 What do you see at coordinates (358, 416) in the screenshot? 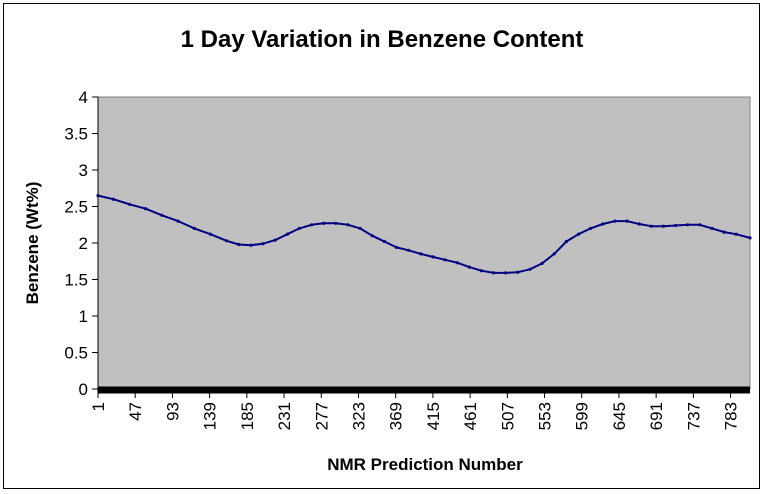
I see `x-tick-label: 323` at bounding box center [358, 416].